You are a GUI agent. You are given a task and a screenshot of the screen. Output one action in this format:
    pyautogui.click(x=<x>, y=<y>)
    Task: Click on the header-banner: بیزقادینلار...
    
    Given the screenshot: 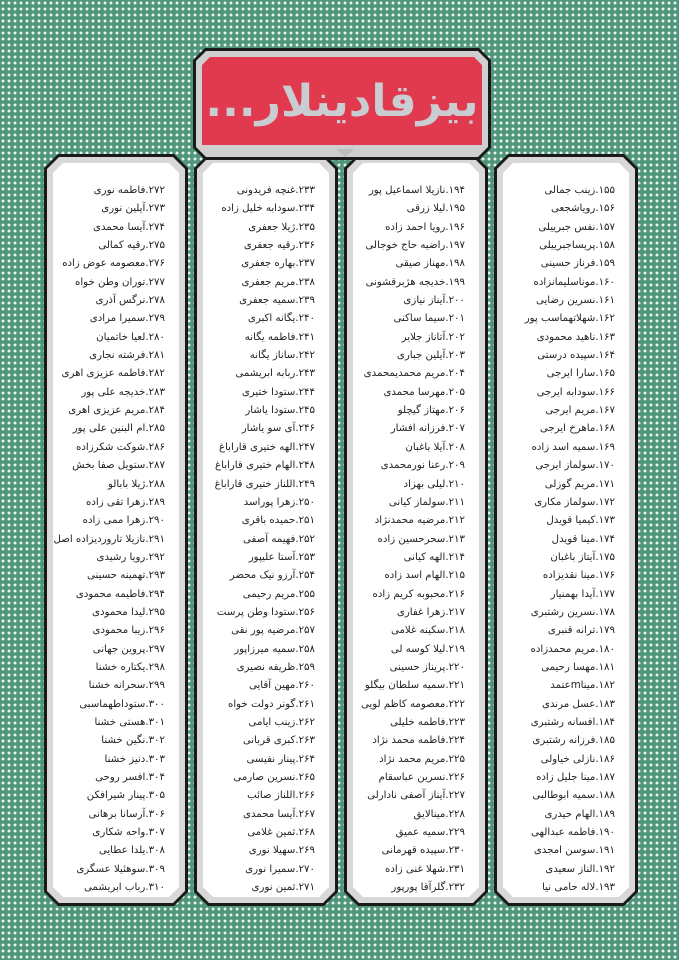 What is the action you would take?
    pyautogui.click(x=342, y=104)
    